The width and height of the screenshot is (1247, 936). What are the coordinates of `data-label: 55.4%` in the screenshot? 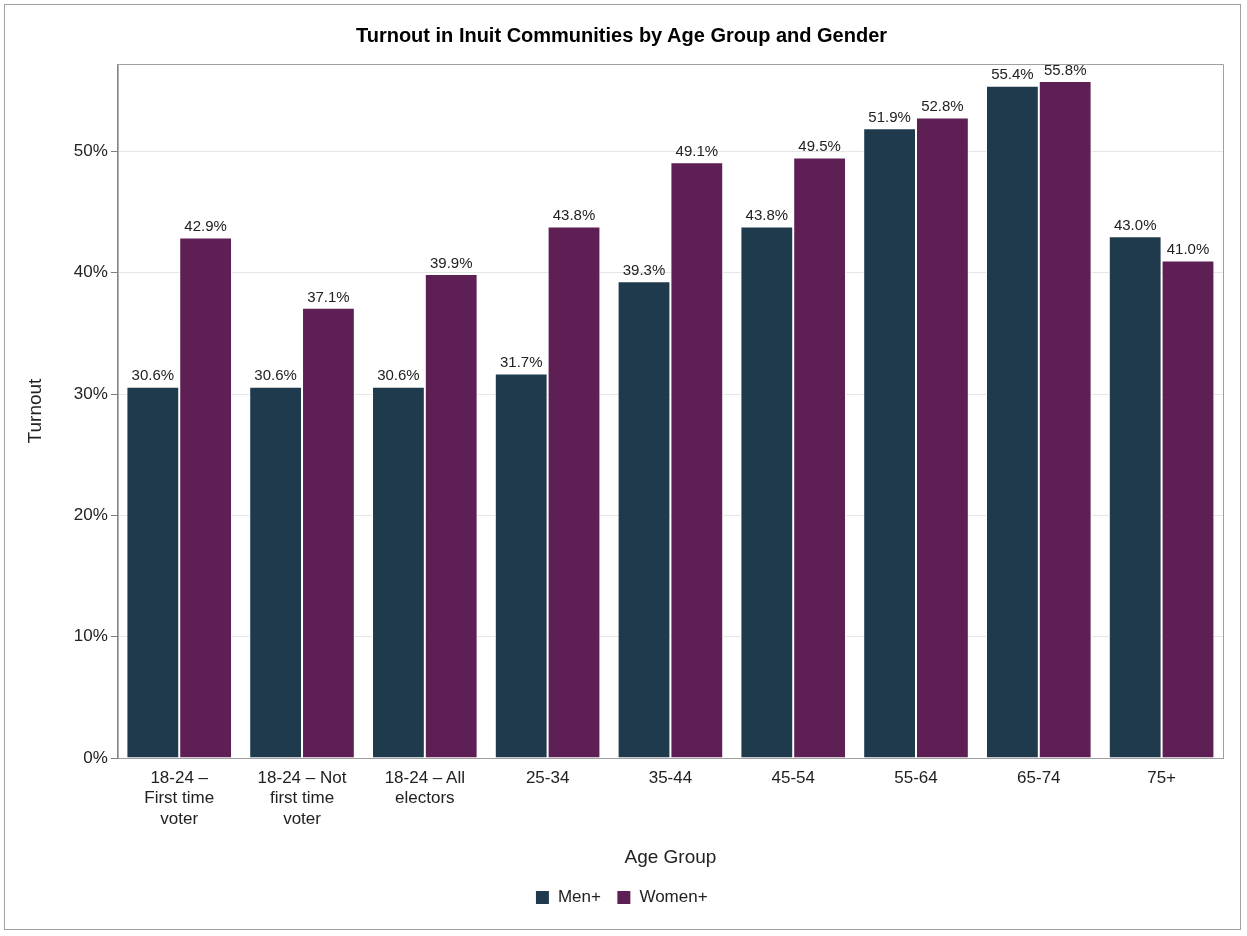 It's located at (1012, 74).